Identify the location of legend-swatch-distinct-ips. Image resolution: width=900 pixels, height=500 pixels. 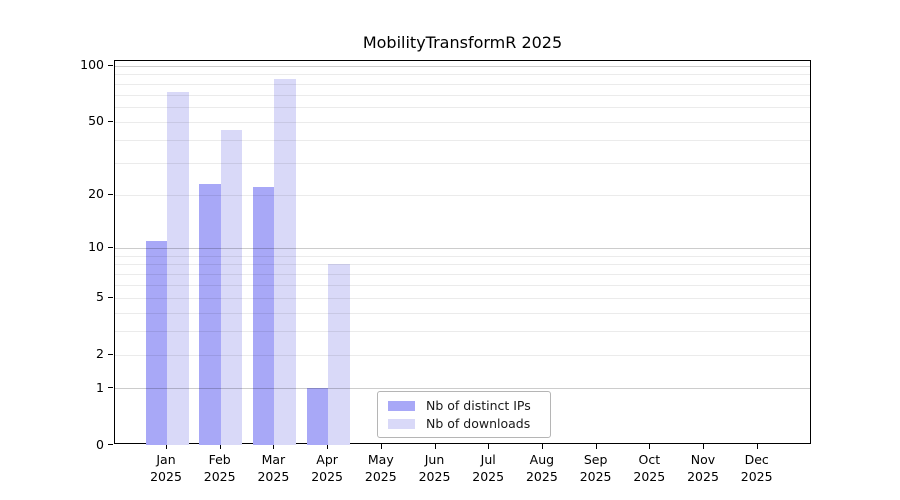
(401, 405).